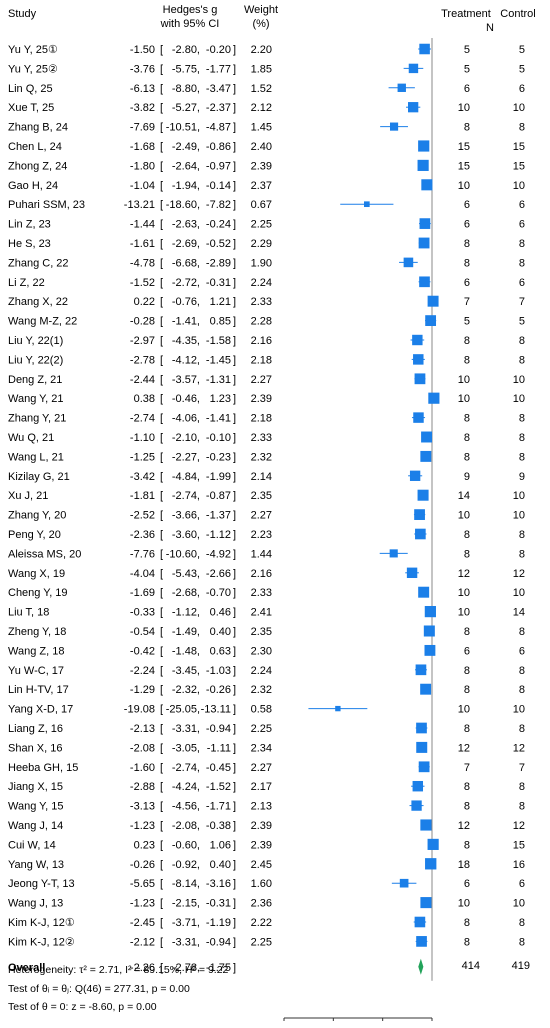 This screenshot has height=1028, width=550. What do you see at coordinates (38, 593) in the screenshot?
I see `study-label: Cheng Y, 19` at bounding box center [38, 593].